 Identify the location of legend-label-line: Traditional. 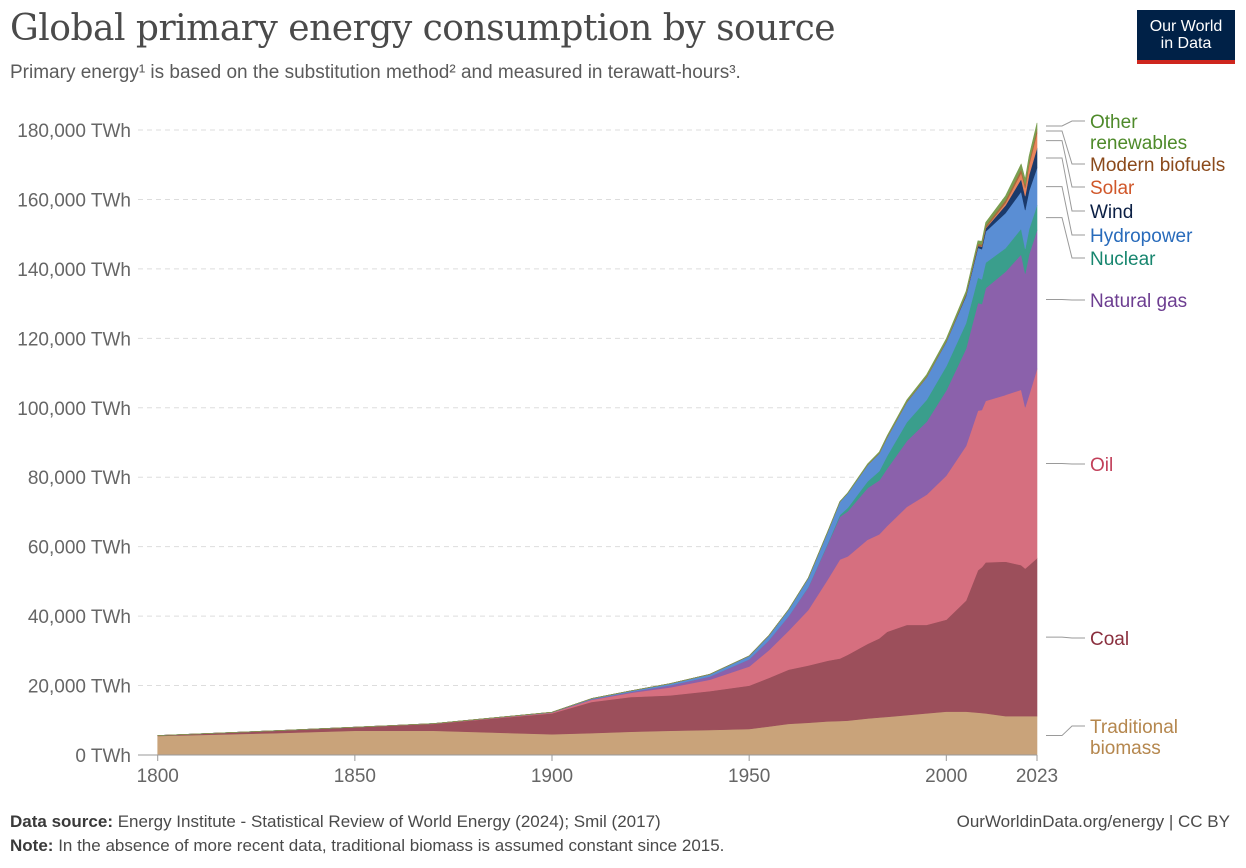
(1134, 727).